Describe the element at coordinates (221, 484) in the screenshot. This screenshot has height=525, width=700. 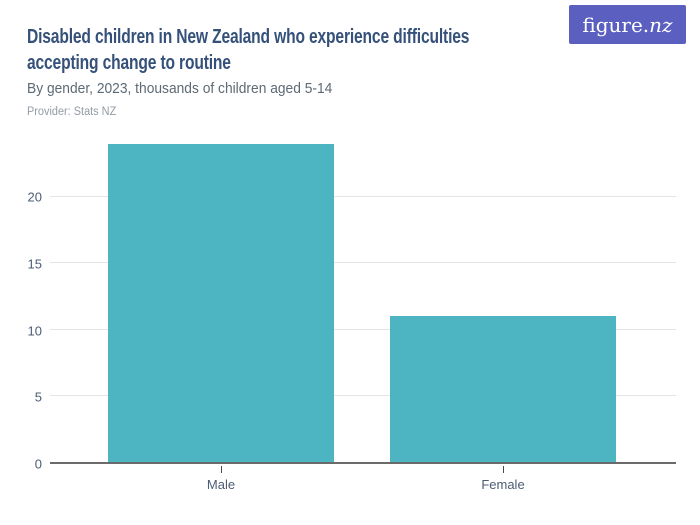
I see `x-tick-label-male: Male` at that location.